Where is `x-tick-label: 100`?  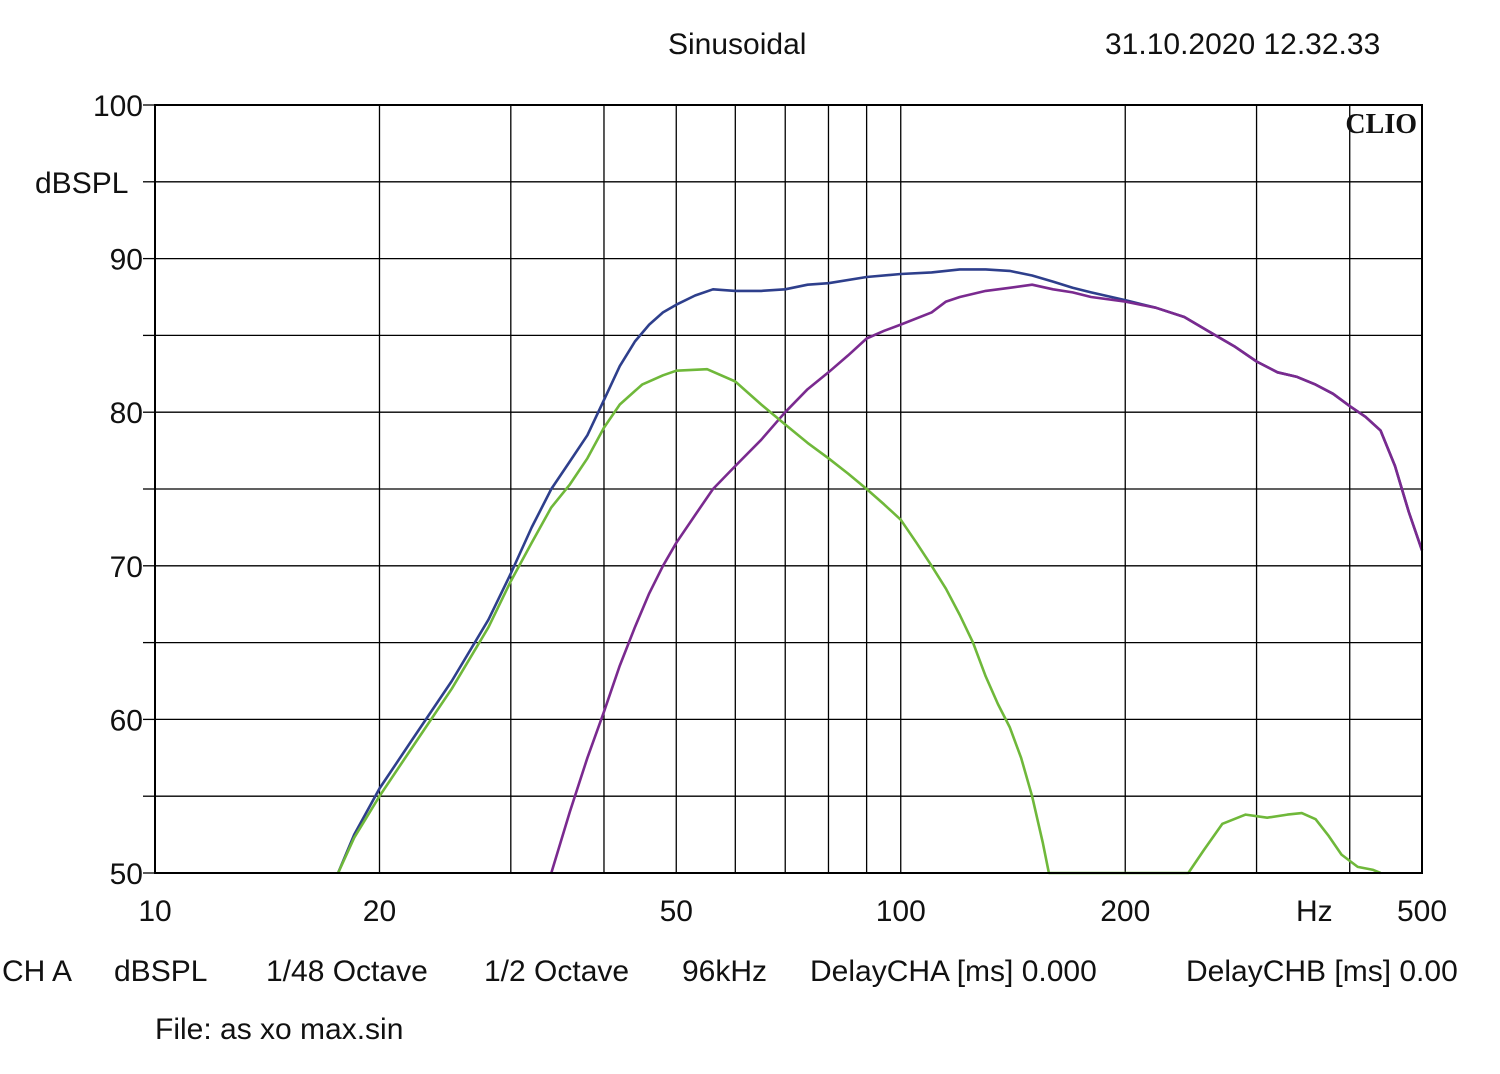 x-tick-label: 100 is located at coordinates (901, 911).